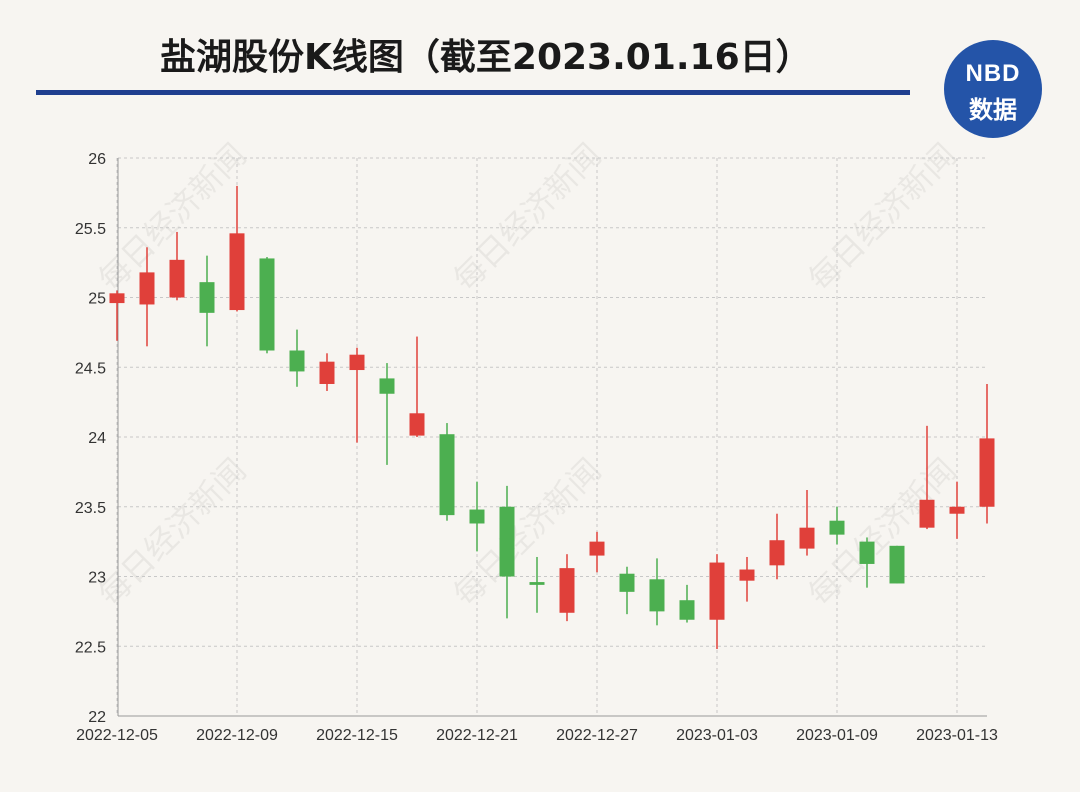 The width and height of the screenshot is (1080, 792). Describe the element at coordinates (97, 578) in the screenshot. I see `y-tick-label: 23` at that location.